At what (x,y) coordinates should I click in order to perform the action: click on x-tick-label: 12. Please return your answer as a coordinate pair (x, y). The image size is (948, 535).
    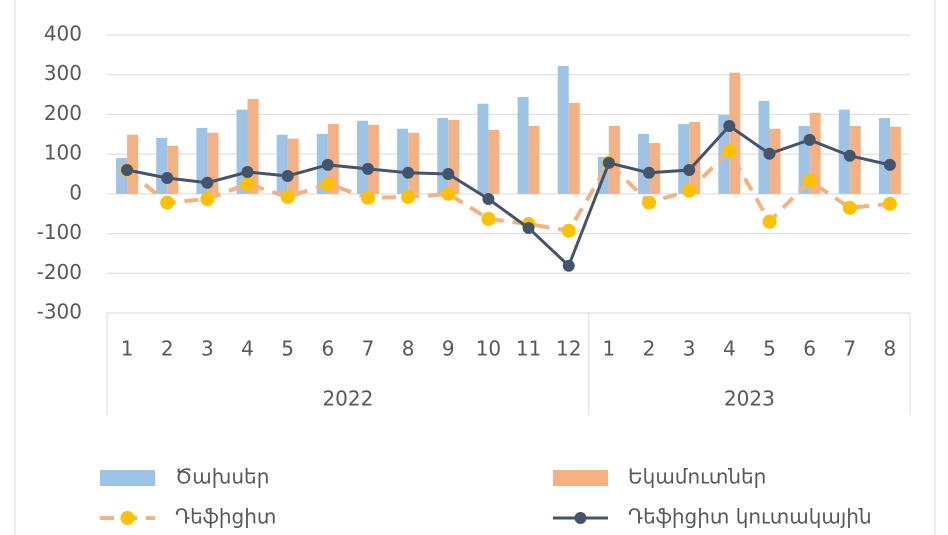
    Looking at the image, I should click on (568, 349).